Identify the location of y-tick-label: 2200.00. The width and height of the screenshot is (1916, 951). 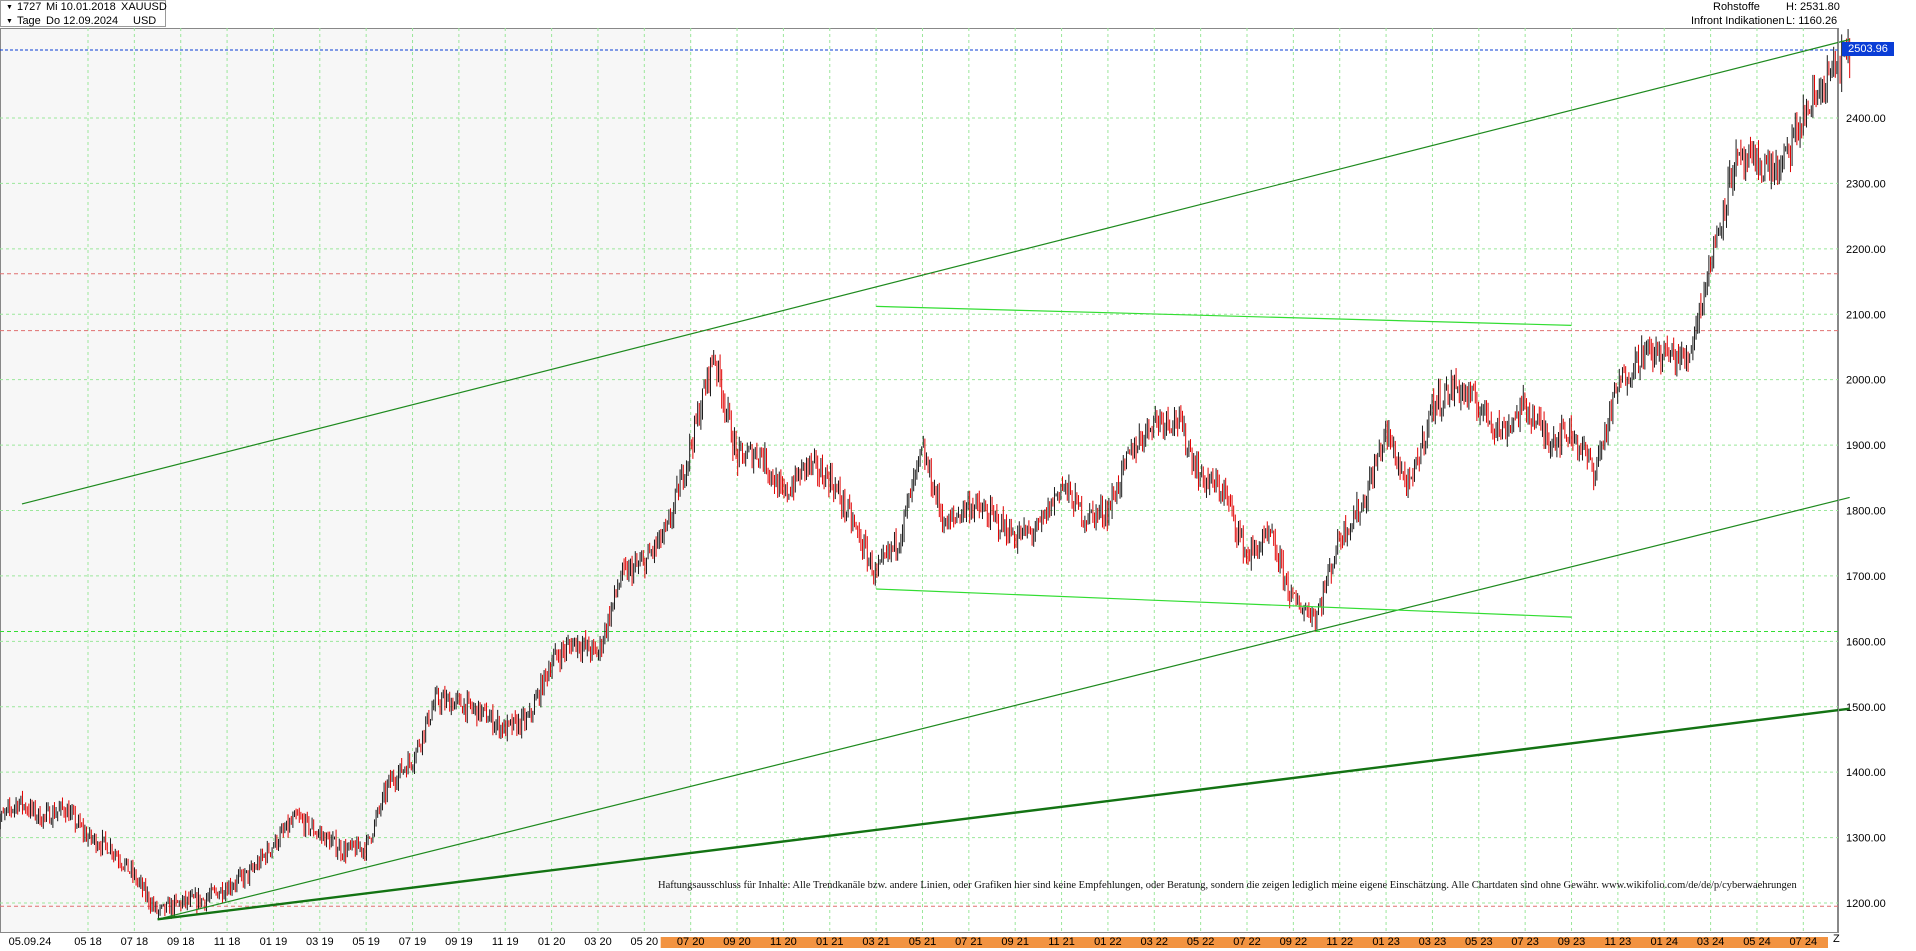
(1866, 250).